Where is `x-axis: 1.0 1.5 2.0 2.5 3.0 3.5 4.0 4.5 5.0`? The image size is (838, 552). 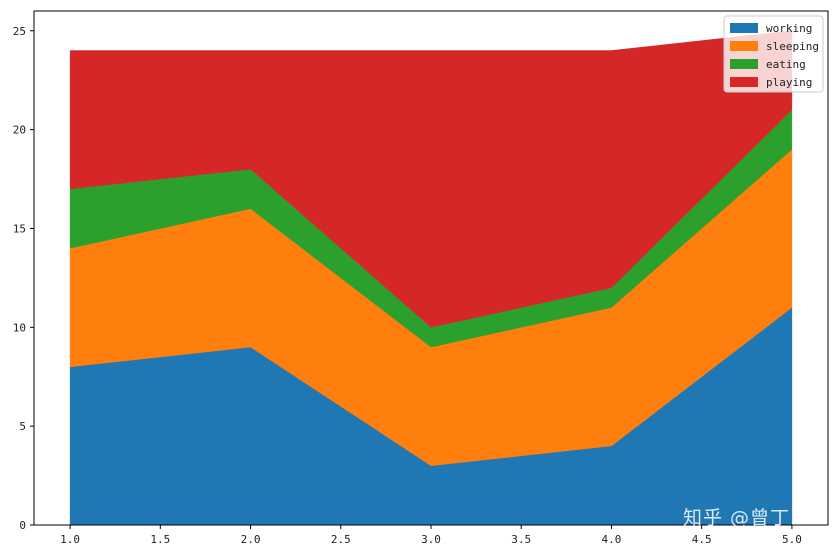 x-axis: 1.0 1.5 2.0 2.5 3.0 3.5 4.0 4.5 5.0 is located at coordinates (431, 535).